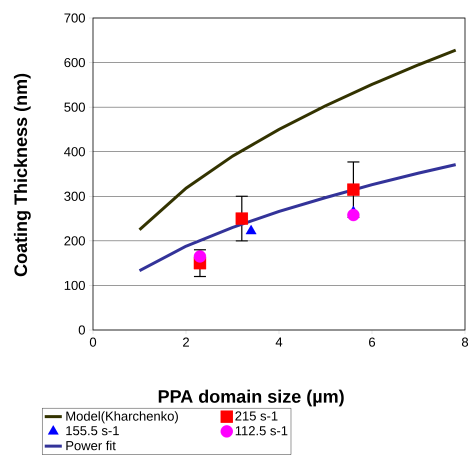 The width and height of the screenshot is (472, 474). What do you see at coordinates (22, 175) in the screenshot?
I see `y-axis-title: Coating Thickness (nm)` at bounding box center [22, 175].